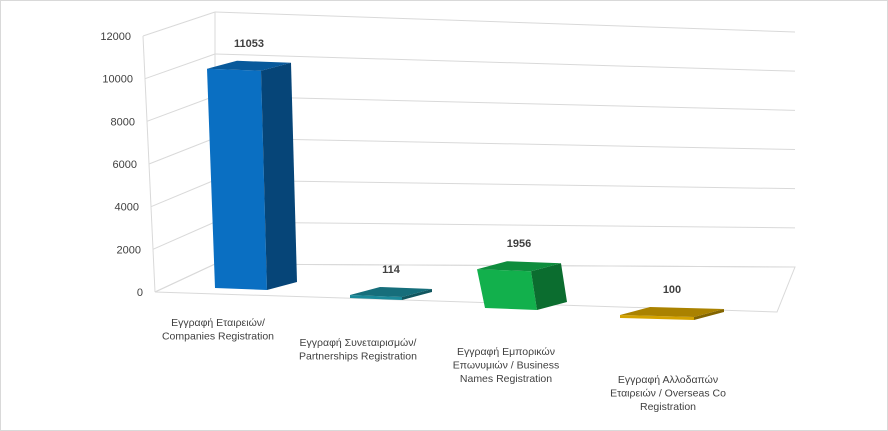 Image resolution: width=888 pixels, height=431 pixels. I want to click on category-label-line: Επωνυμιών / Business, so click(506, 366).